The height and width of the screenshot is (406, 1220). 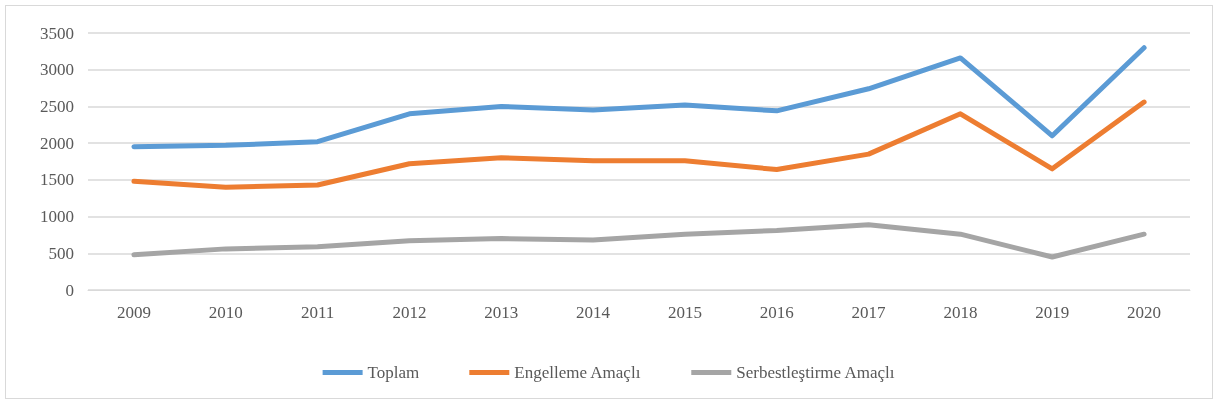 I want to click on x-tick-label: 2014, so click(x=593, y=312).